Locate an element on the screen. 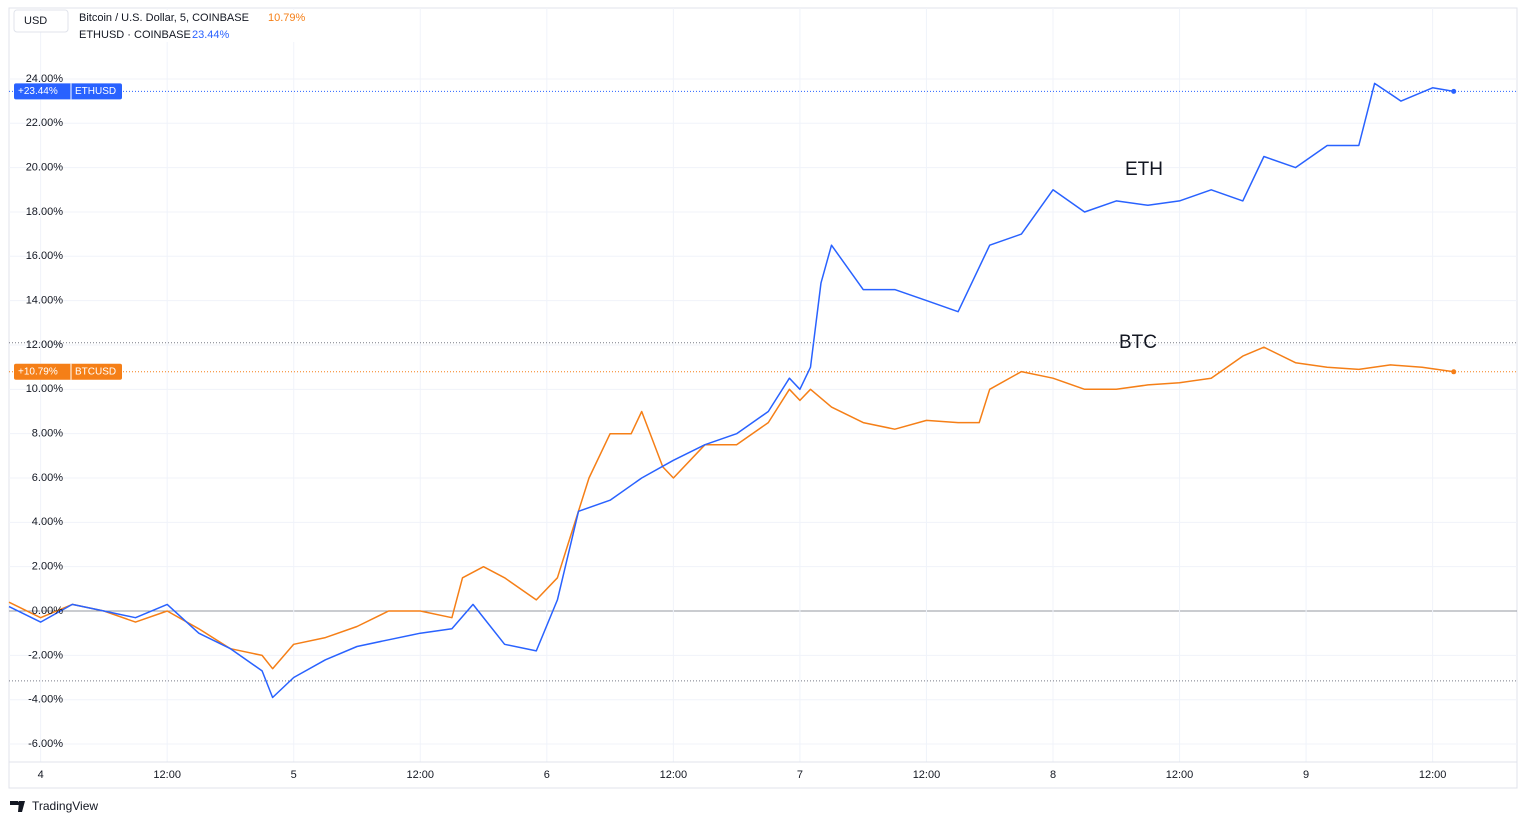 The height and width of the screenshot is (824, 1528). currency-button is located at coordinates (41, 21).